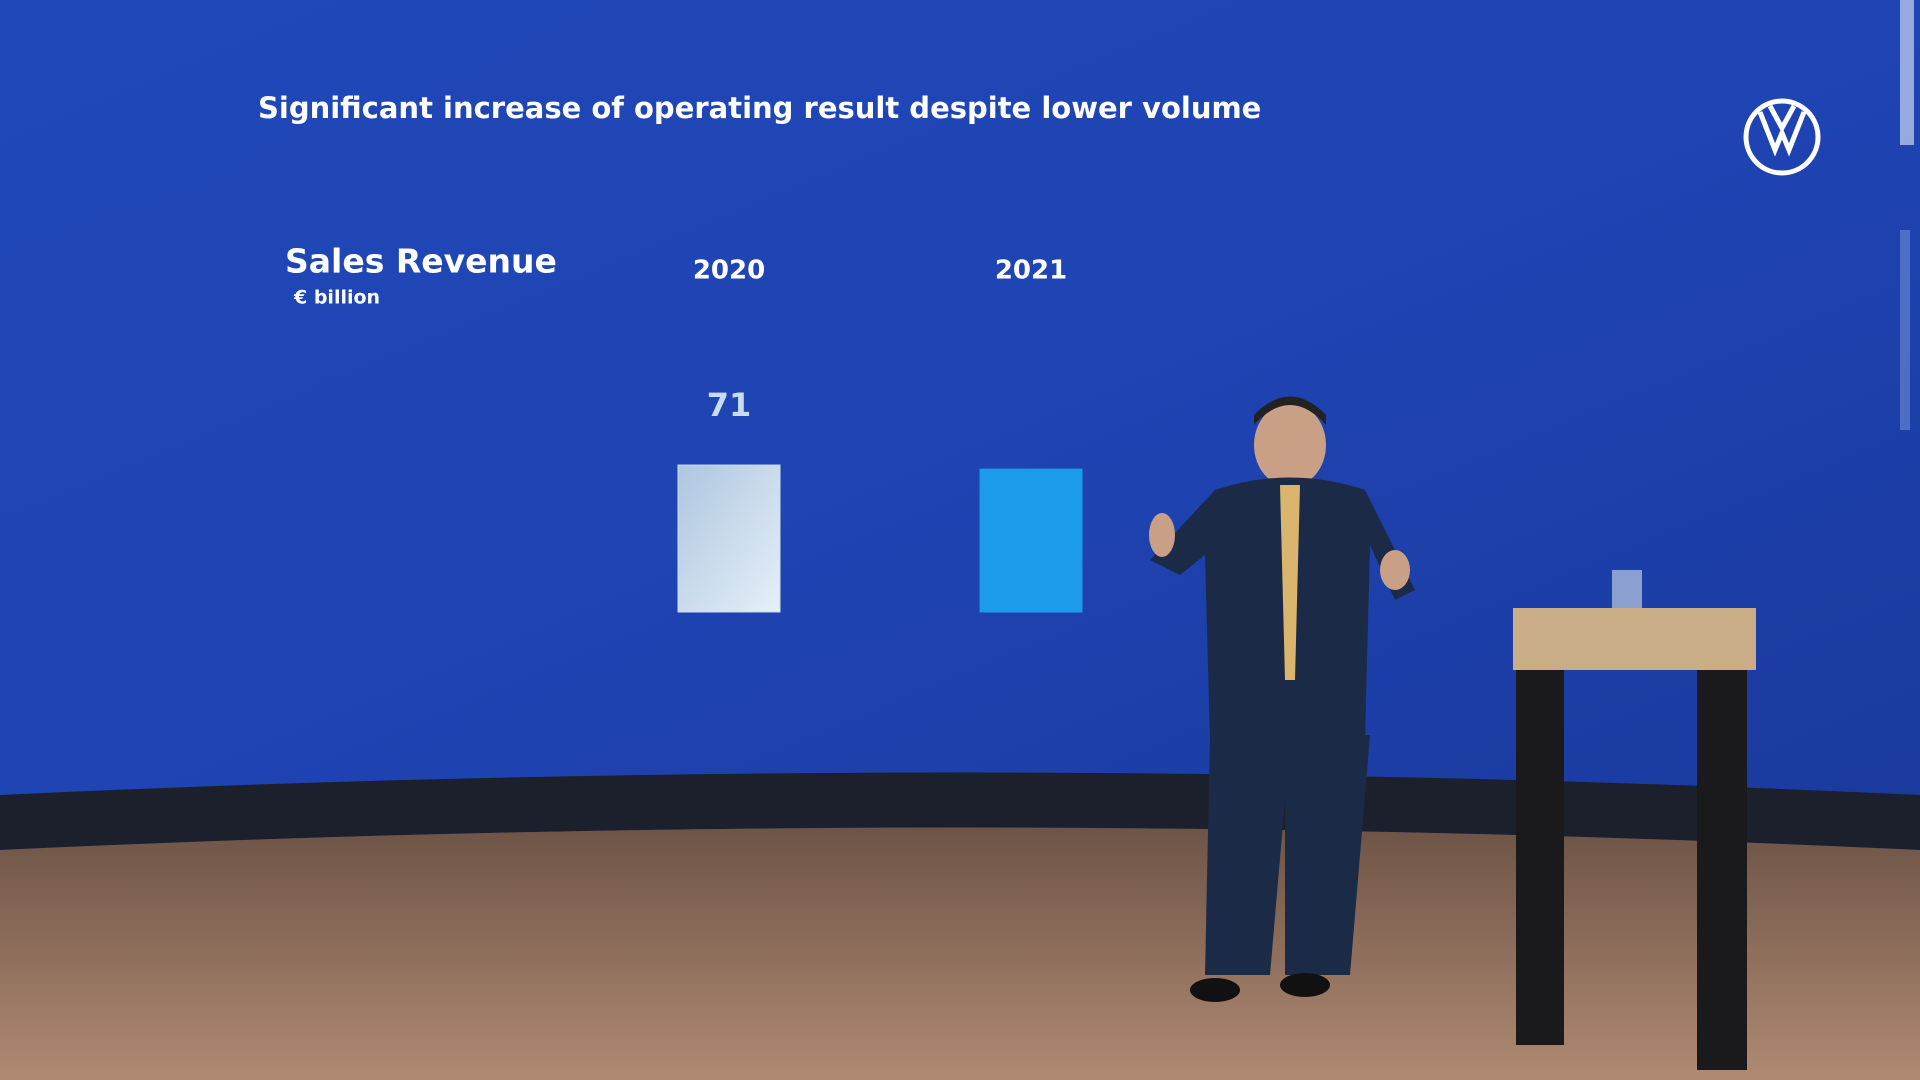 This screenshot has height=1080, width=1920. Describe the element at coordinates (1031, 271) in the screenshot. I see `x-category-label: 2021` at that location.